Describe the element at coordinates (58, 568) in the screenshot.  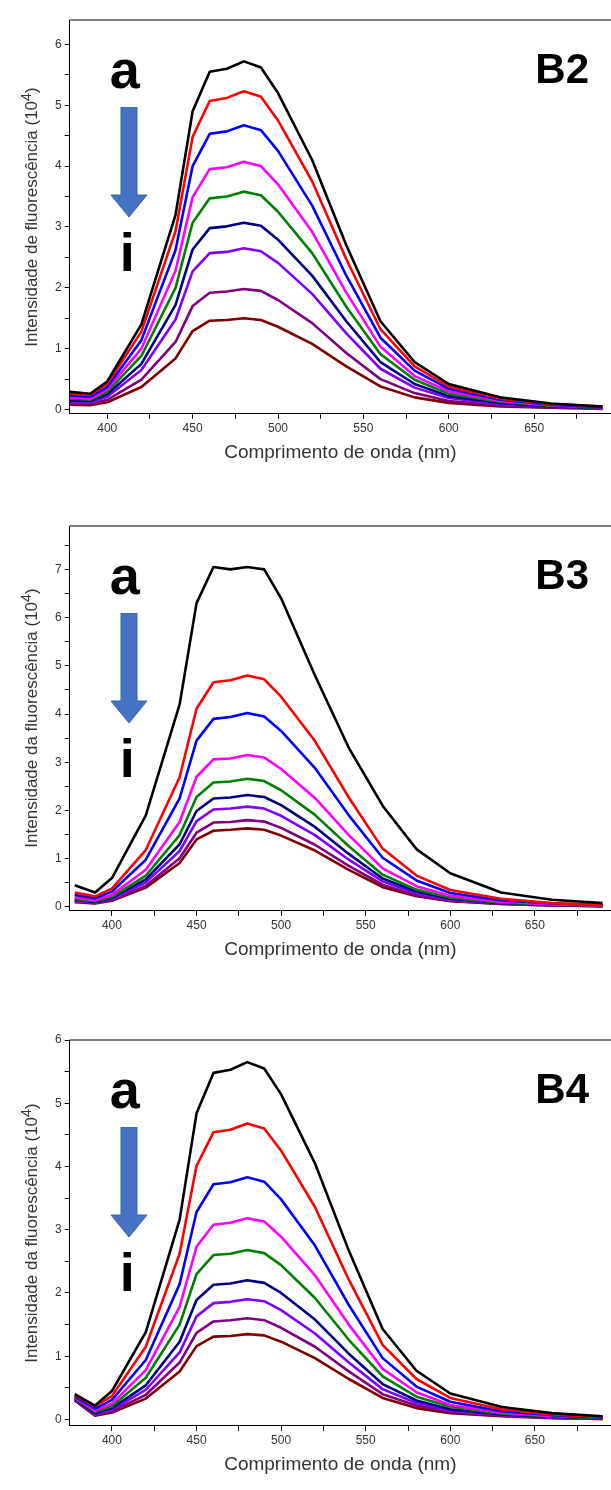
I see `y-tick-label: 7` at that location.